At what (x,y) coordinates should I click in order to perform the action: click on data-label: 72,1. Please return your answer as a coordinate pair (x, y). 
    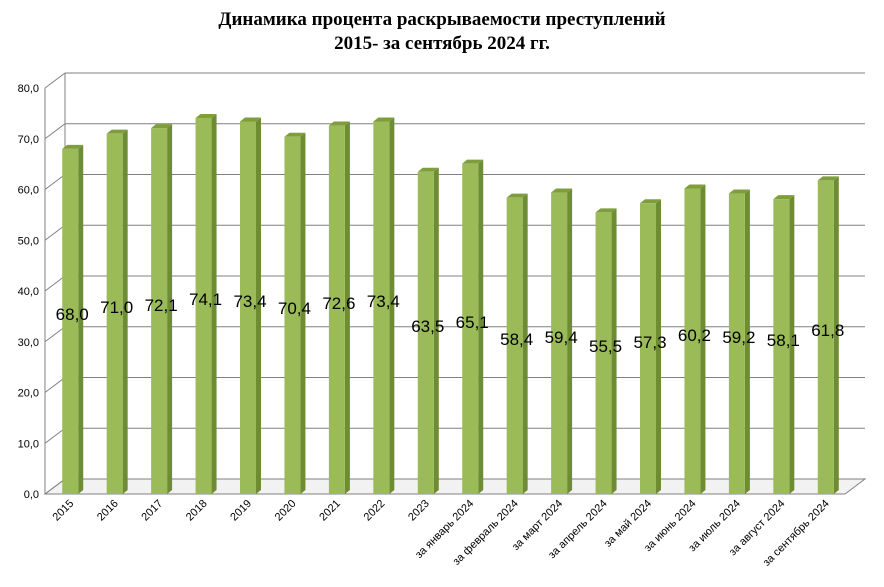
    Looking at the image, I should click on (161, 305).